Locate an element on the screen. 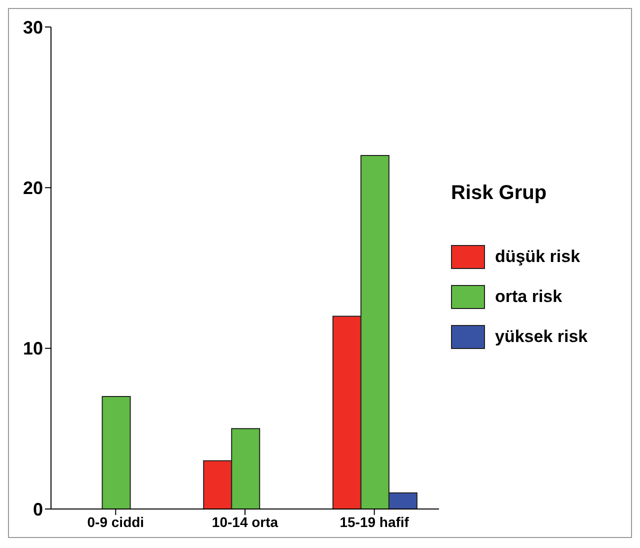 This screenshot has height=548, width=640. x-tick-label: 0-9 ciddi is located at coordinates (115, 522).